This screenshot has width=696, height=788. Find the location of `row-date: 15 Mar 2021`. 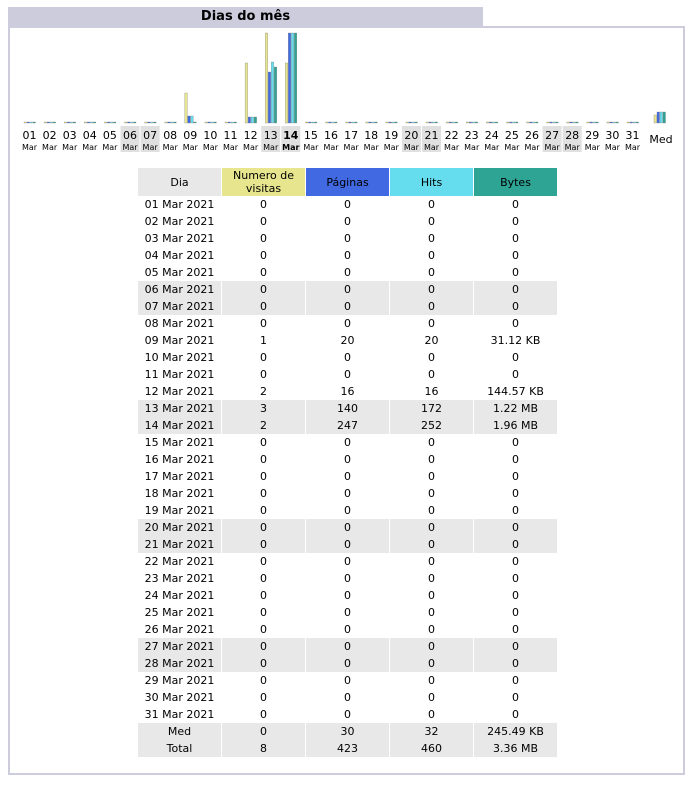

row-date: 15 Mar 2021 is located at coordinates (179, 442).